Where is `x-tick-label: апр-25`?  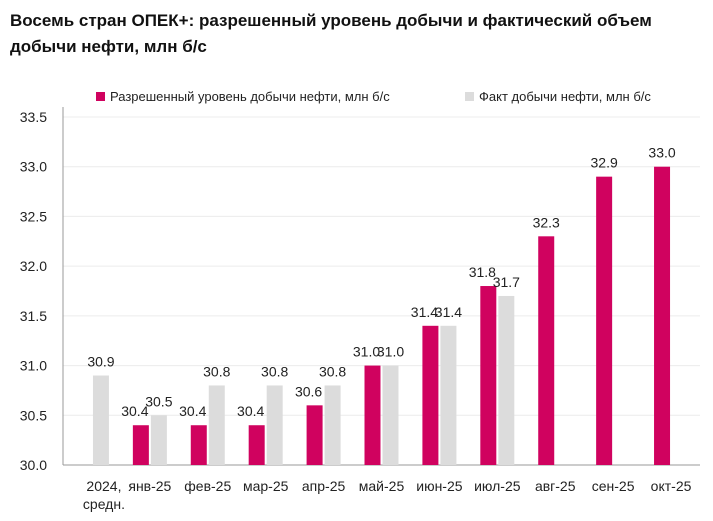
x-tick-label: апр-25 is located at coordinates (324, 486).